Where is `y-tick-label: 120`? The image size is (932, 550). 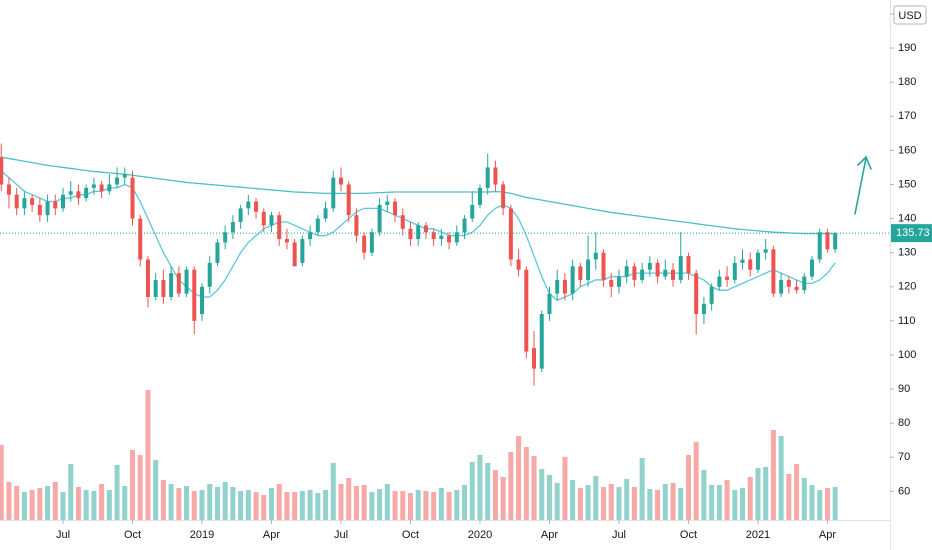
y-tick-label: 120 is located at coordinates (907, 287).